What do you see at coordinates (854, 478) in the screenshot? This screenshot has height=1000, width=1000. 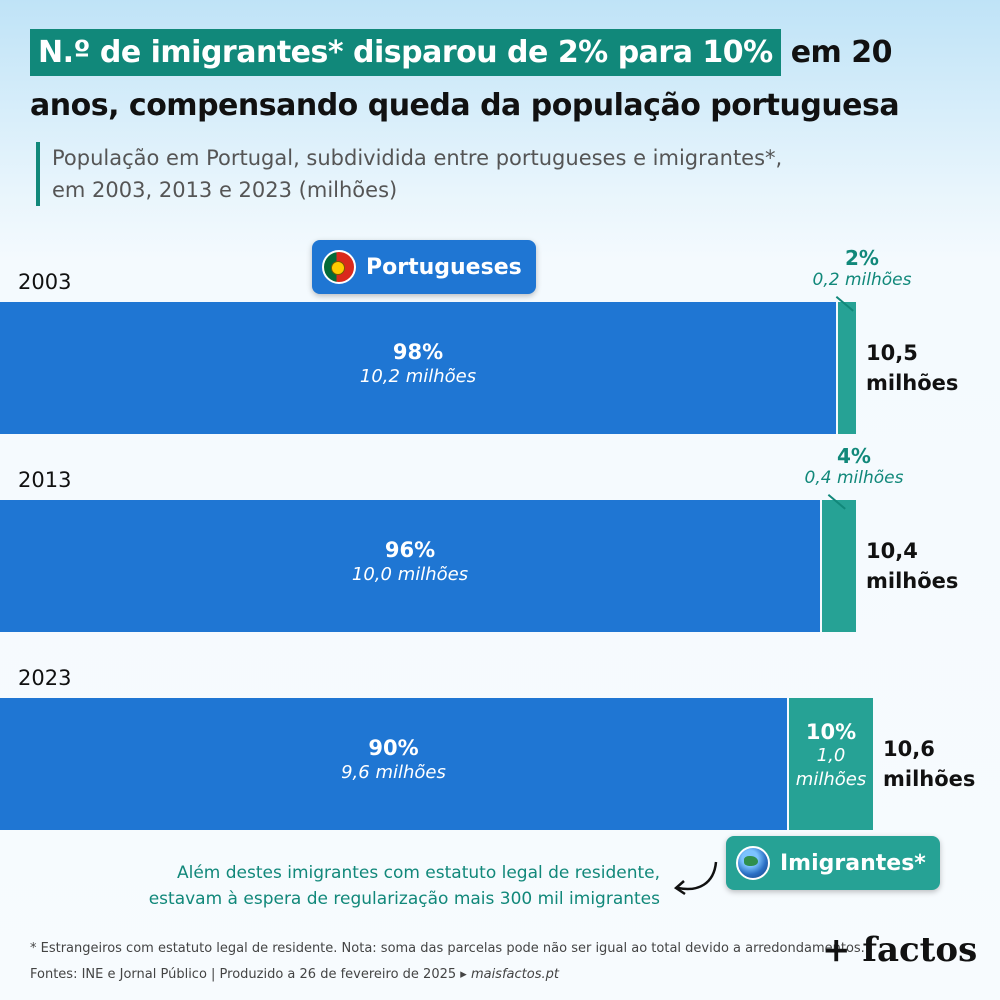 I see `imigrantes-value-2013: 0,4 milhões` at bounding box center [854, 478].